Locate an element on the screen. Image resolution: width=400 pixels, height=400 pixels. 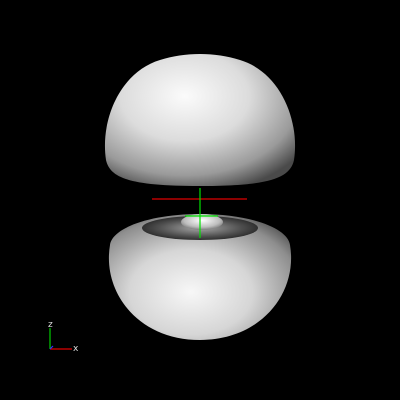
triad-x-label: x is located at coordinates (76, 349).